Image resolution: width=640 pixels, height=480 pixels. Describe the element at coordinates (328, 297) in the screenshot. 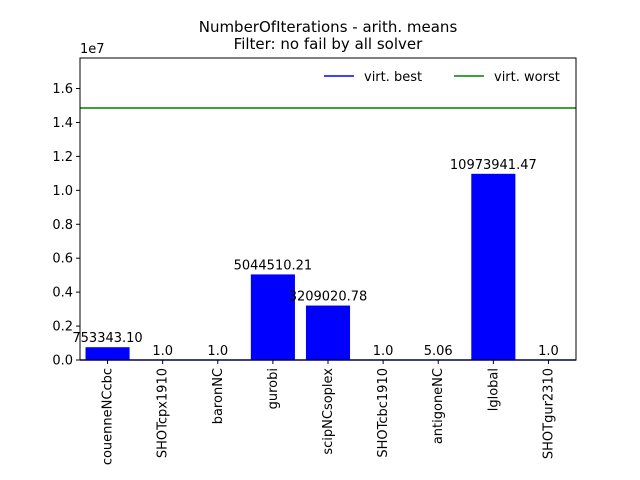

I see `bar-value-label: 3209020.78` at that location.